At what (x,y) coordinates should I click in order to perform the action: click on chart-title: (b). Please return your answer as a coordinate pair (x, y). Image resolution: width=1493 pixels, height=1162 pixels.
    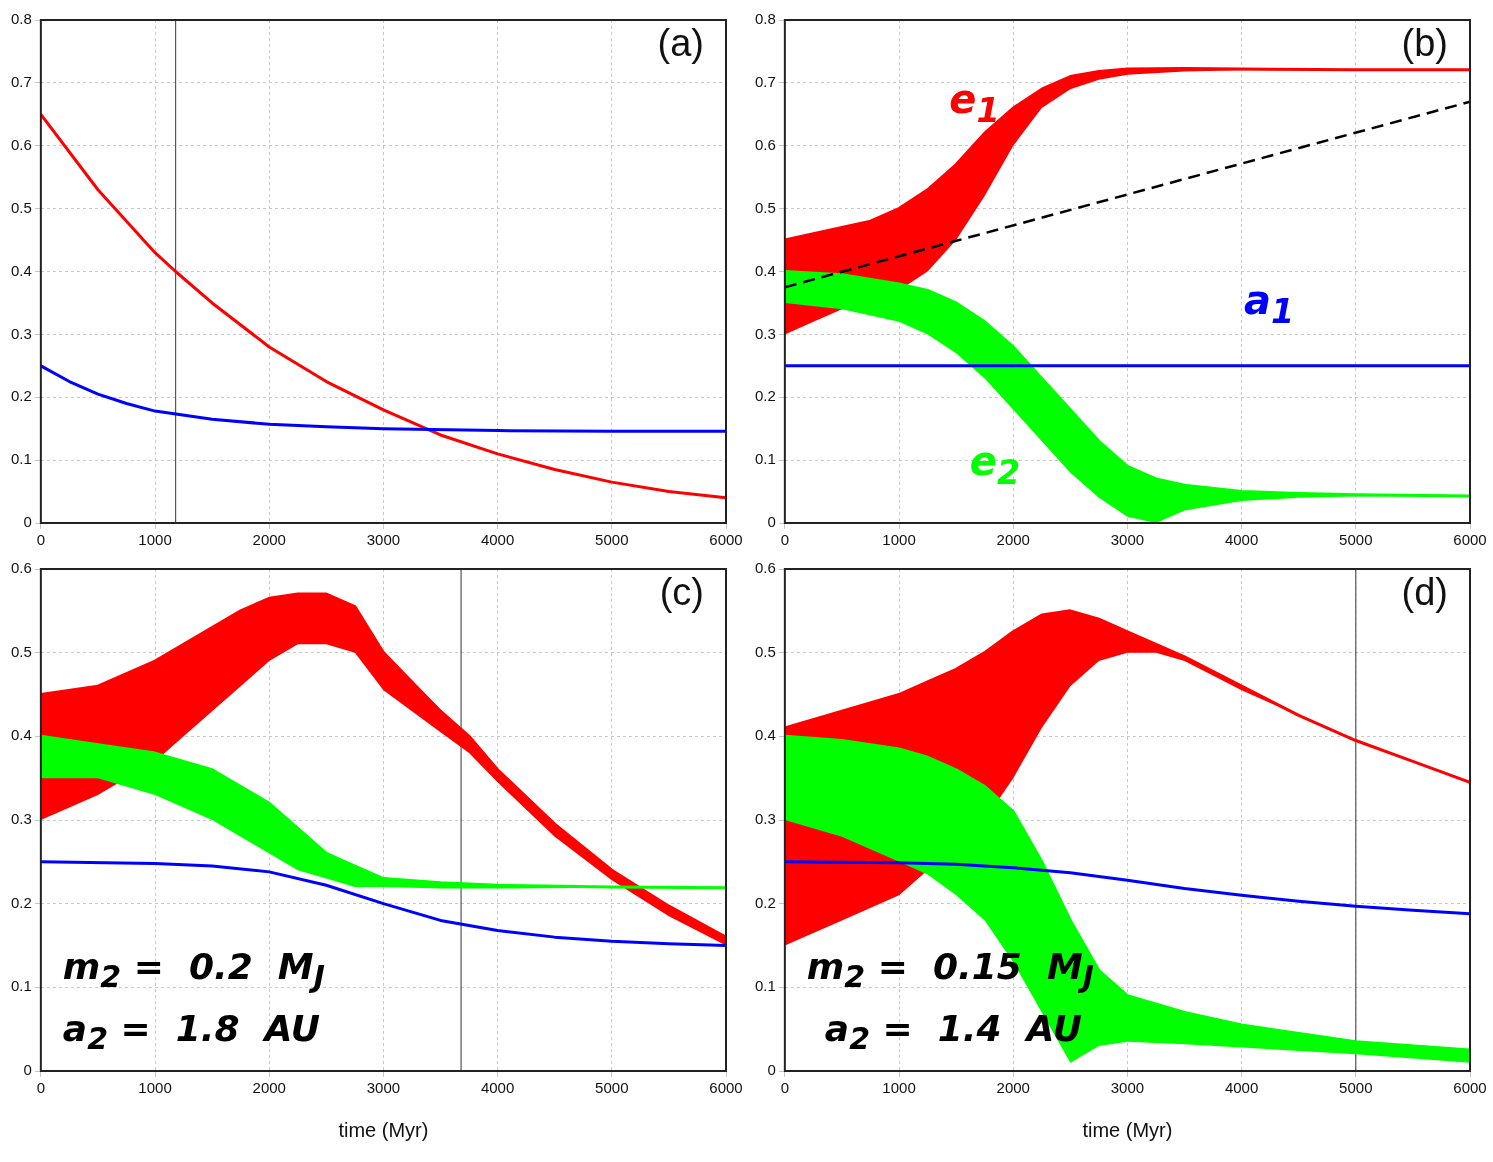
    Looking at the image, I should click on (1424, 43).